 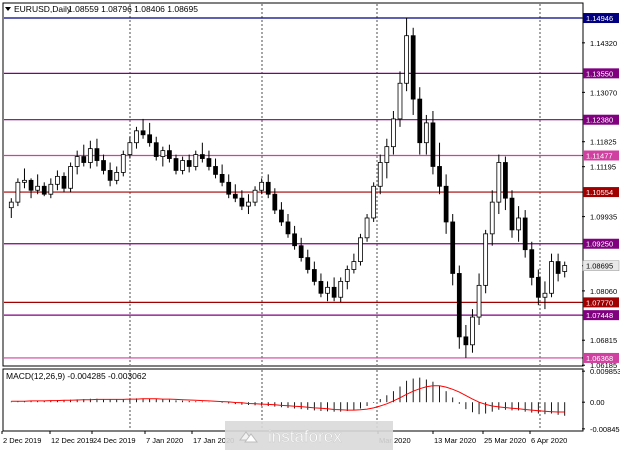 I want to click on level-price-label: 1.10554, so click(x=599, y=192).